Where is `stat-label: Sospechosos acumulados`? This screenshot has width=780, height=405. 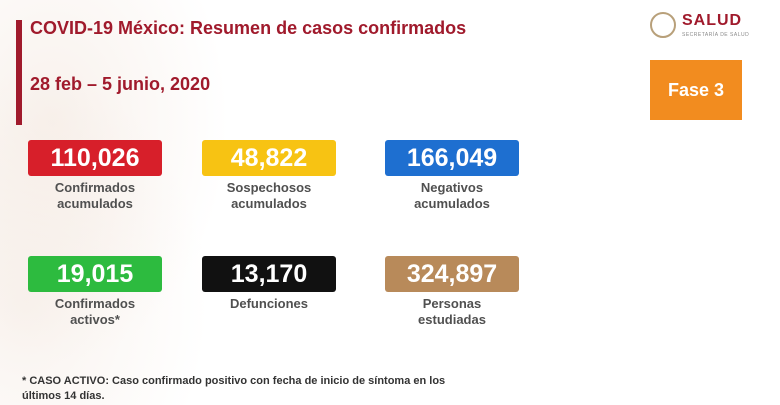 stat-label: Sospechosos acumulados is located at coordinates (269, 196).